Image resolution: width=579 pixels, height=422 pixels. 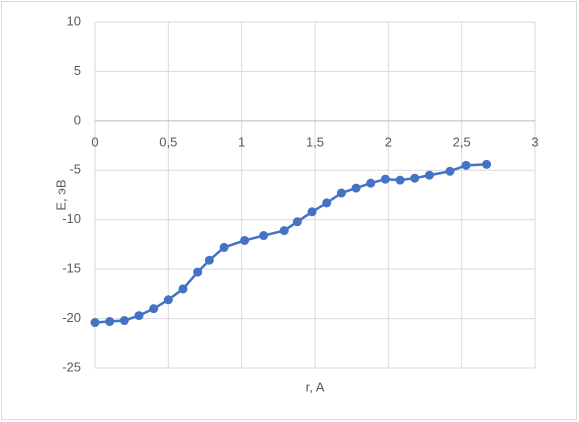 I want to click on y-tick-label: -10, so click(x=71, y=218).